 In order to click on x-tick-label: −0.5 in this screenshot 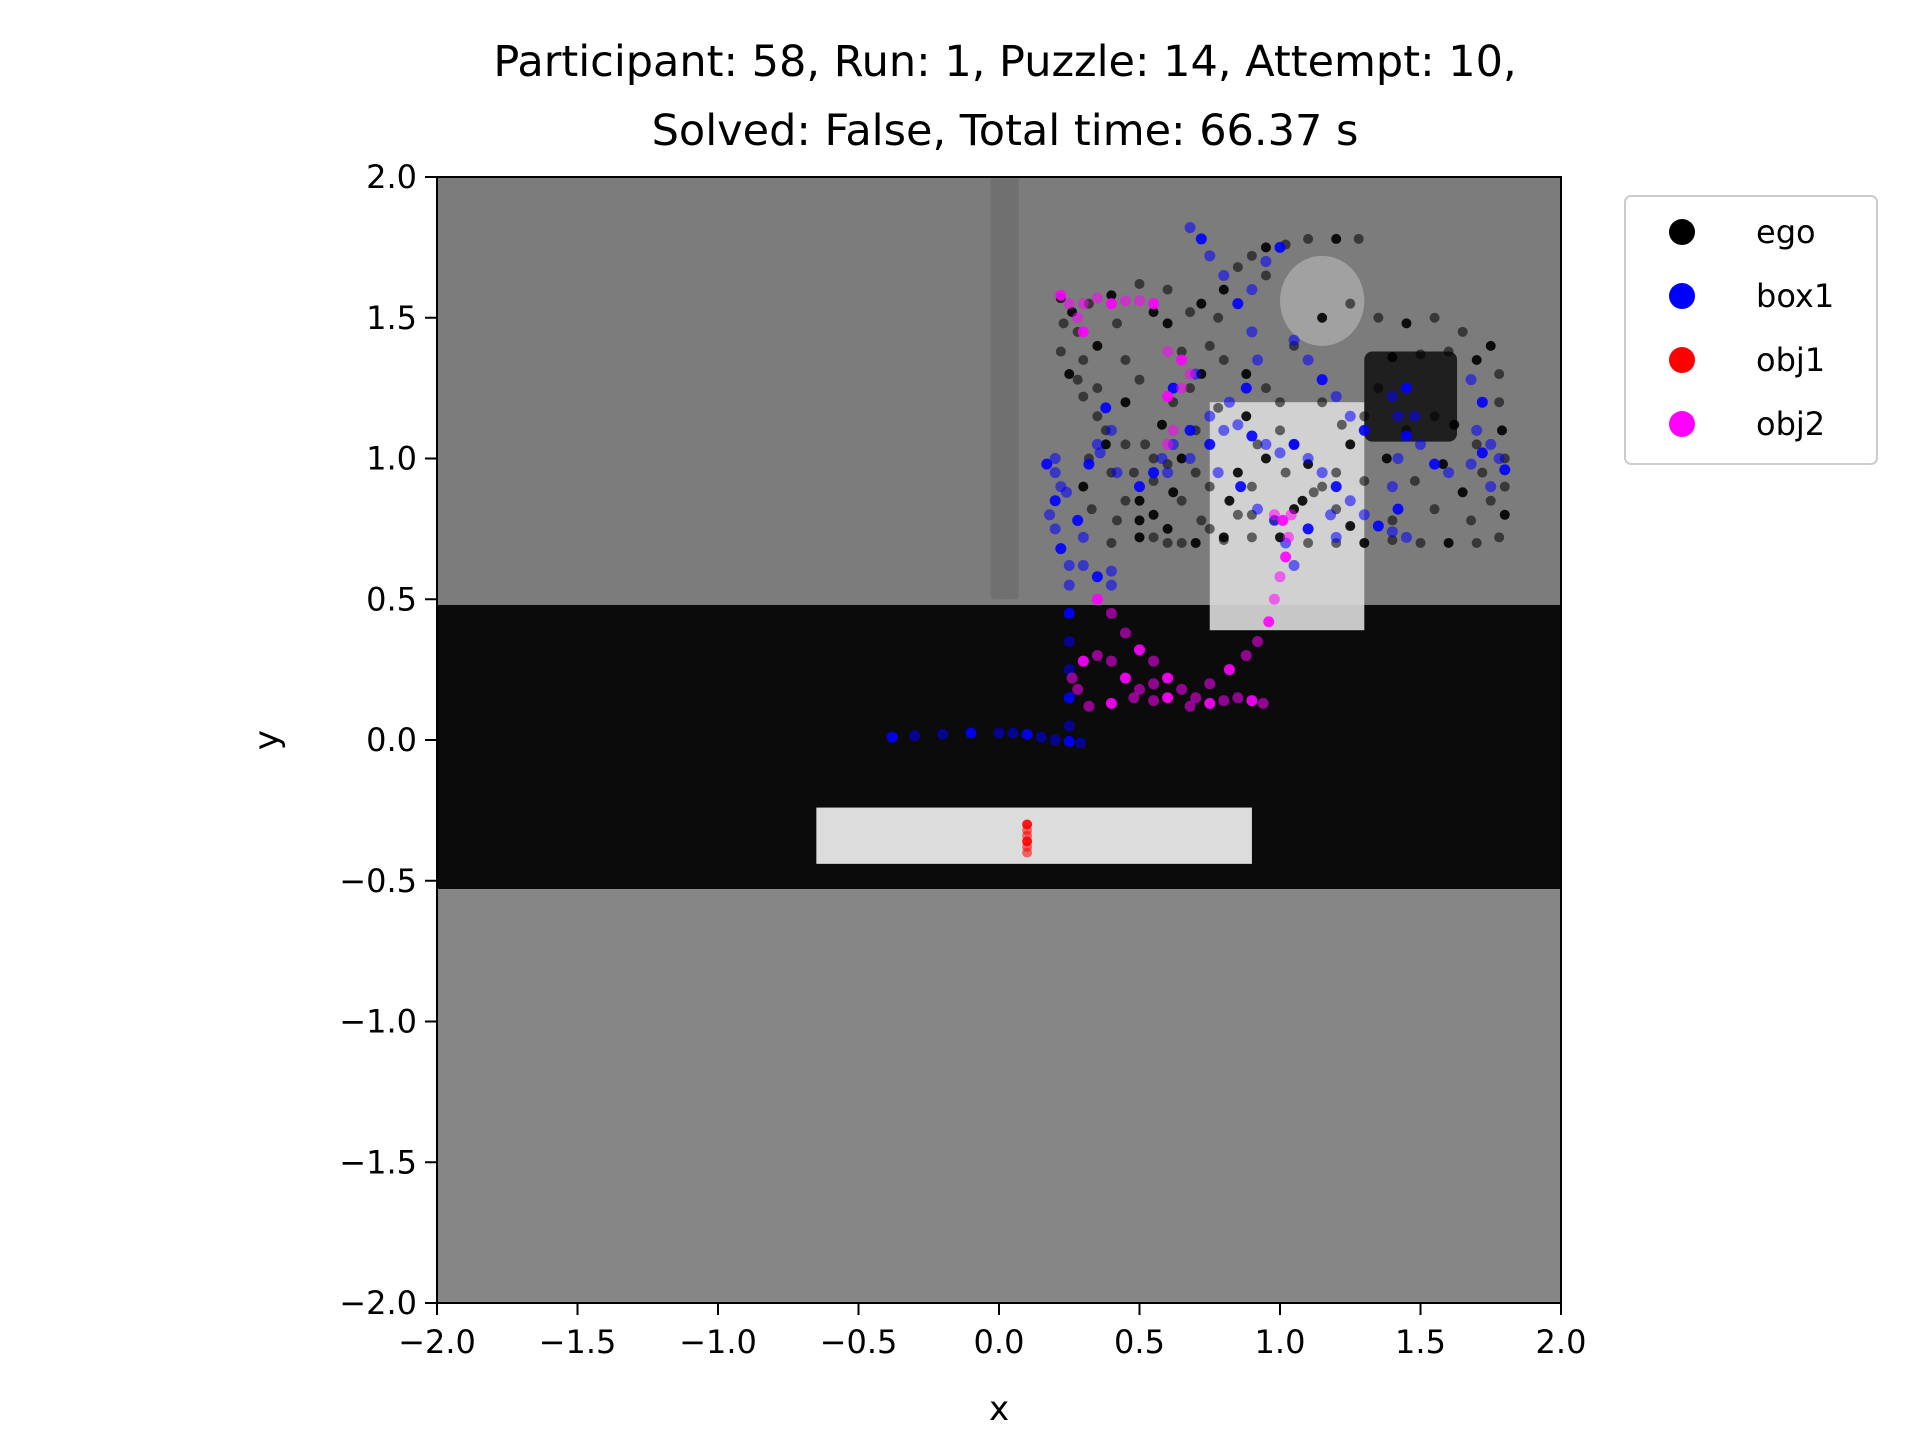, I will do `click(859, 1342)`.